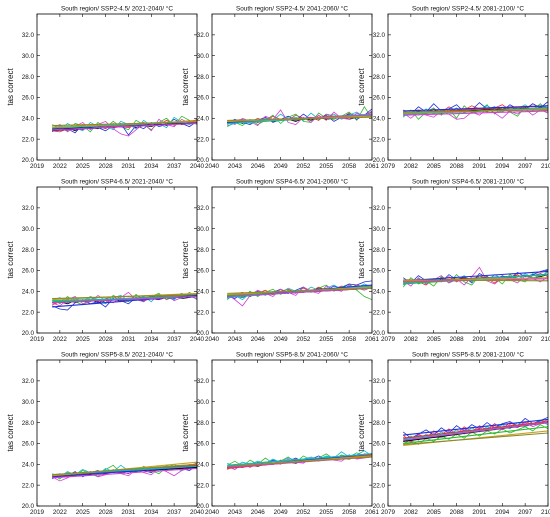  What do you see at coordinates (545, 166) in the screenshot?
I see `x-tick-label: 2100` at bounding box center [545, 166].